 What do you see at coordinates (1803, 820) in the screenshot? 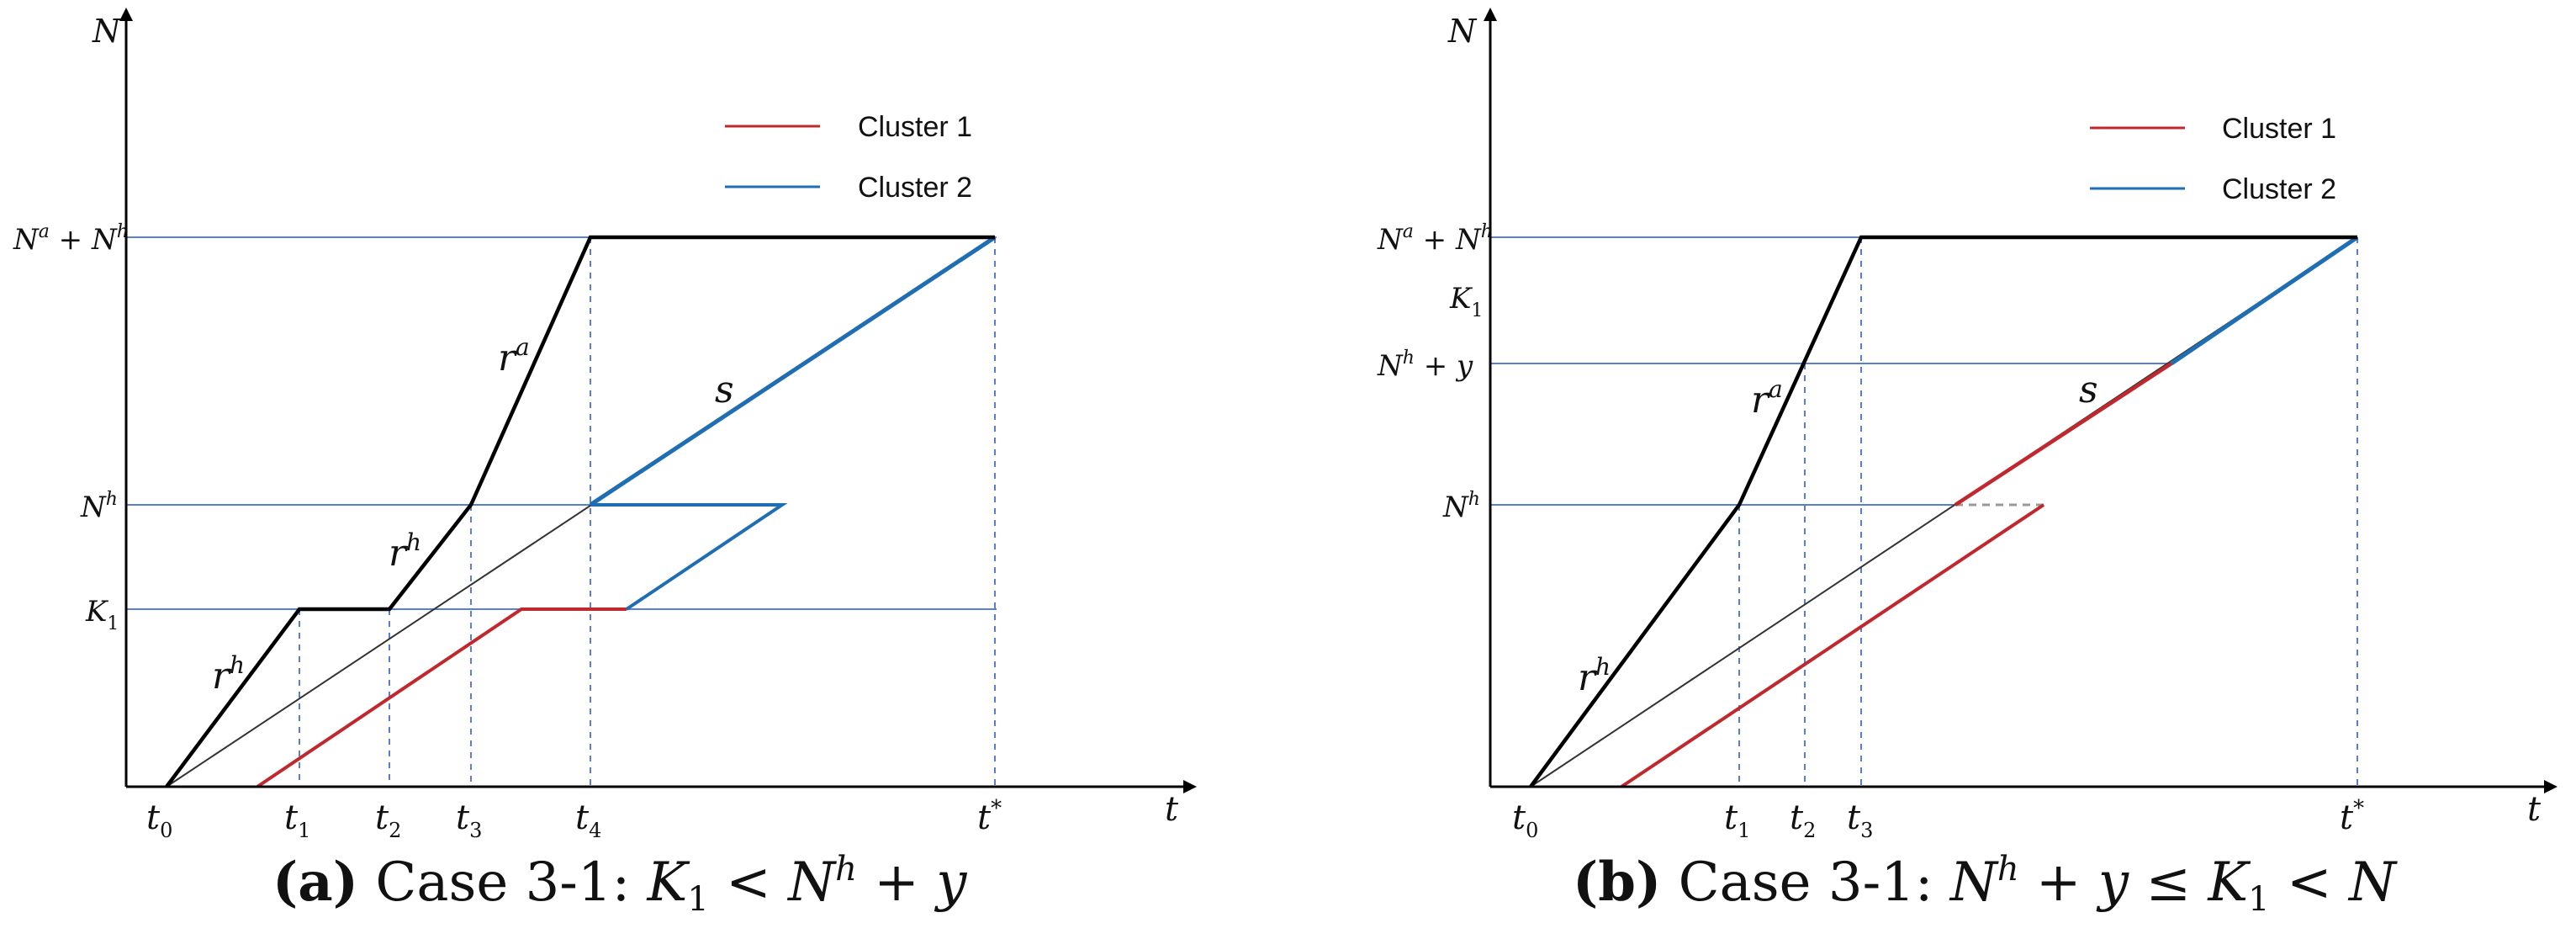
I see `xtick-b-t2: t2` at bounding box center [1803, 820].